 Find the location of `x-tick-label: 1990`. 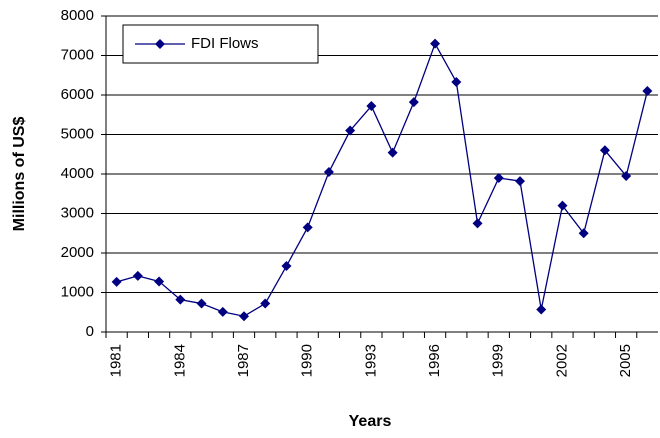

x-tick-label: 1990 is located at coordinates (307, 360).